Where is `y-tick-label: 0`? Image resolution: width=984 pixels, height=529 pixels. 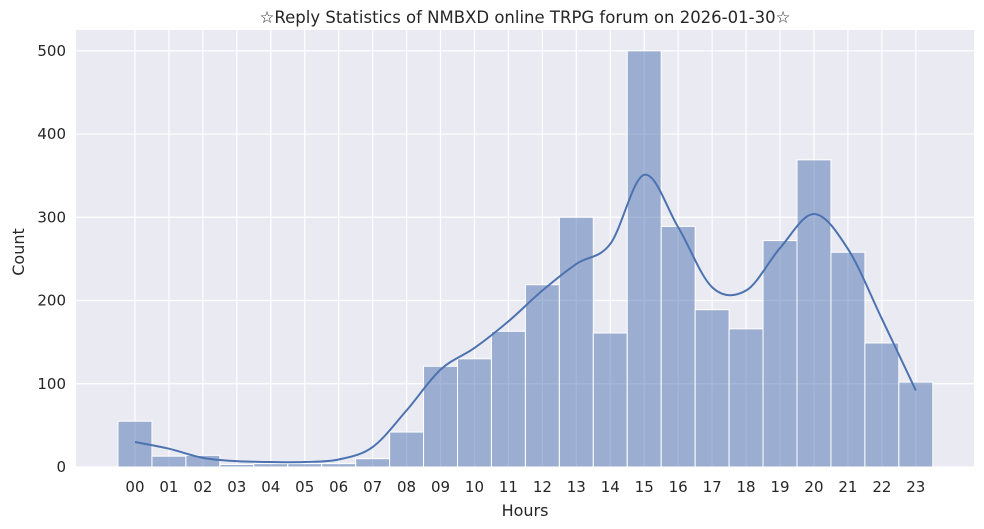
y-tick-label: 0 is located at coordinates (61, 467).